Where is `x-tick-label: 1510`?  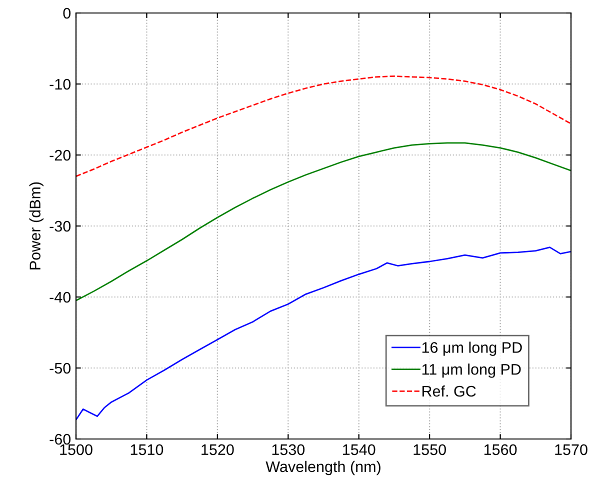
x-tick-label: 1510 is located at coordinates (147, 450).